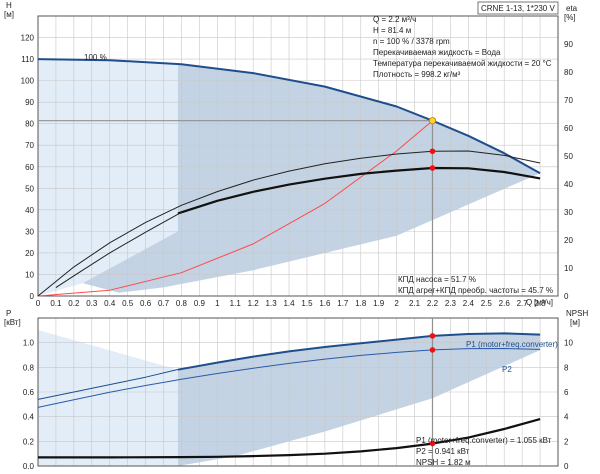 The width and height of the screenshot is (600, 474). I want to click on p2-series-label: P2, so click(507, 369).